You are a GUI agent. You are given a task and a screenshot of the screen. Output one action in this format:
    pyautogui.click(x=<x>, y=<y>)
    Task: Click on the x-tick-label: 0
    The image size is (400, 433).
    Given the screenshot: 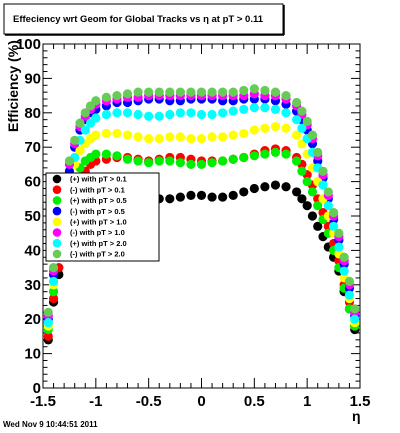 What is the action you would take?
    pyautogui.click(x=201, y=401)
    